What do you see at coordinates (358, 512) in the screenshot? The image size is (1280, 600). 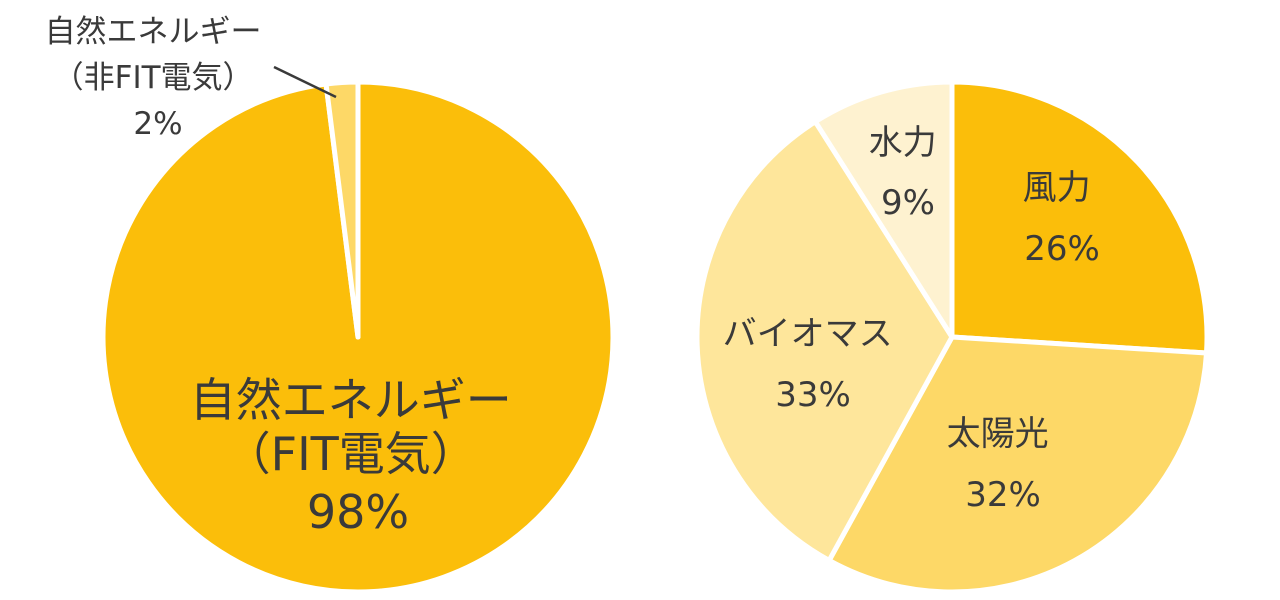 I see `slice-label-fit-percent: 98%` at bounding box center [358, 512].